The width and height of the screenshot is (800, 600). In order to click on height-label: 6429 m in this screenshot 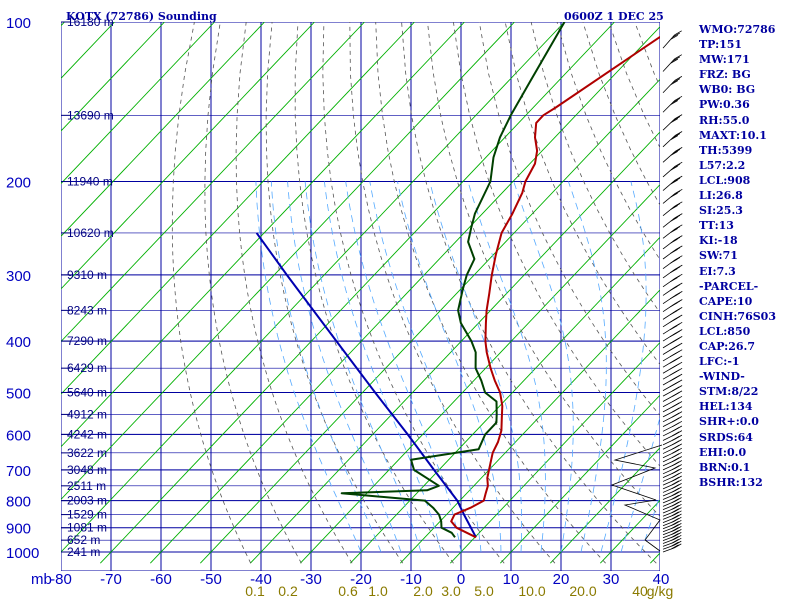, I will do `click(87, 368)`.